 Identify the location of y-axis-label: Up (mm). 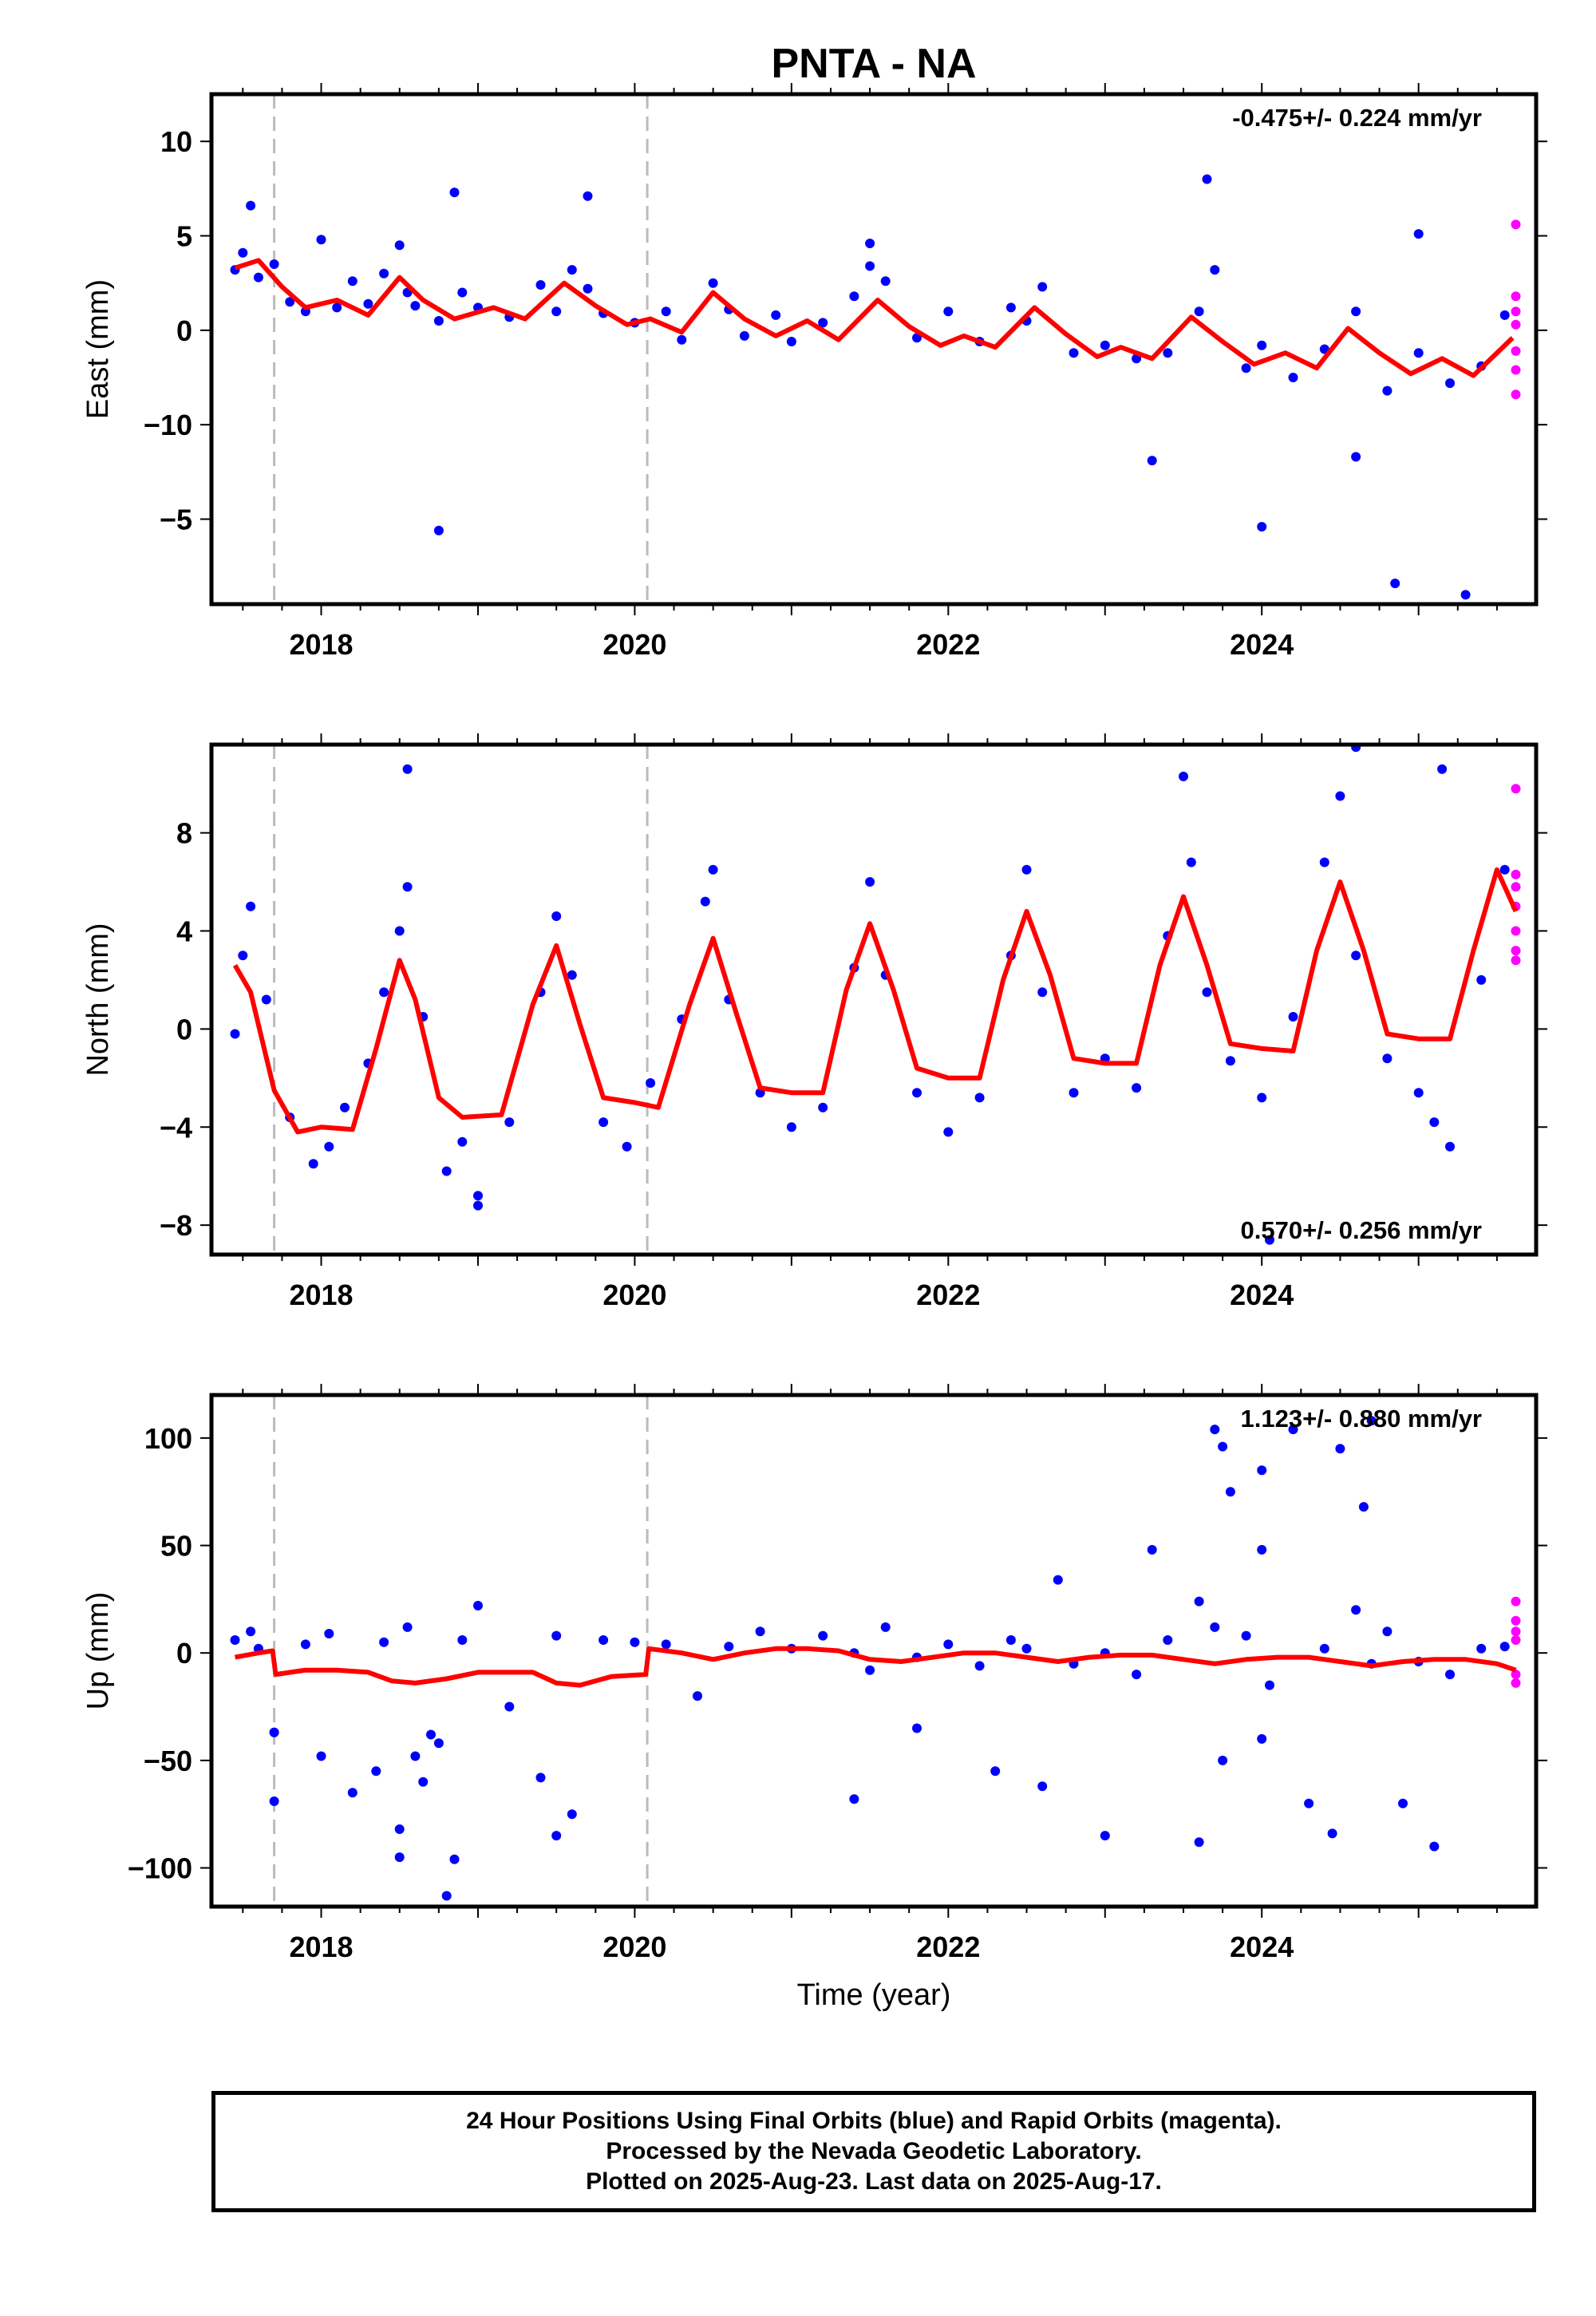
(98, 1651).